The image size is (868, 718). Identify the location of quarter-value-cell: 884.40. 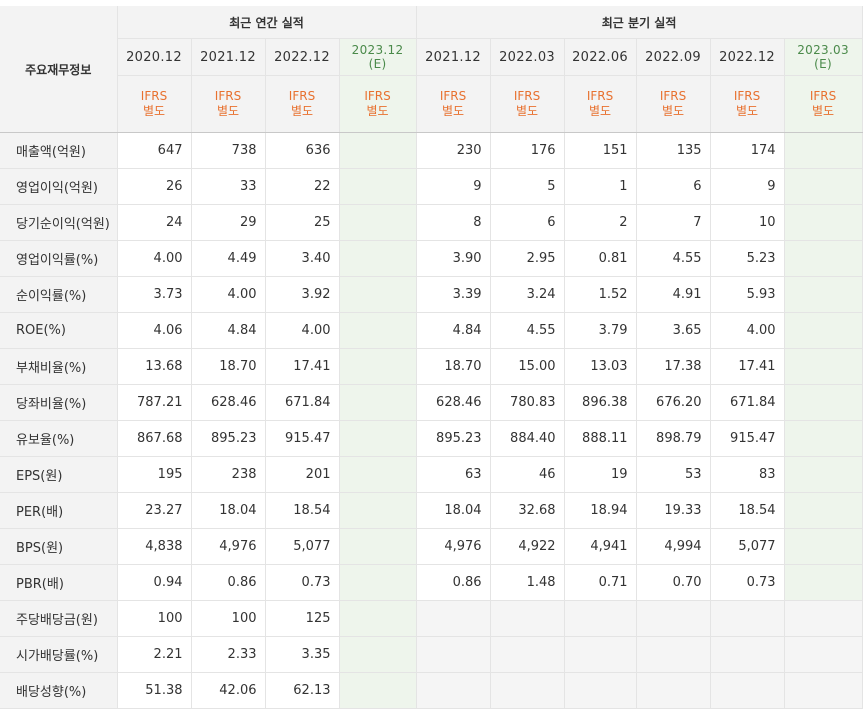
(527, 438).